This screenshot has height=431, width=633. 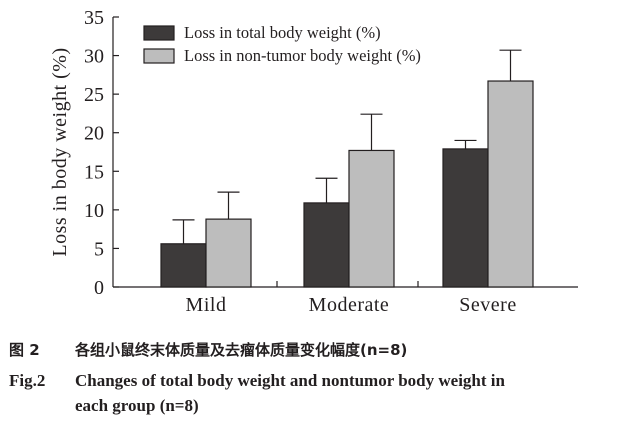 I want to click on legend-label: Loss in non-tumor body weight (%), so click(x=302, y=55).